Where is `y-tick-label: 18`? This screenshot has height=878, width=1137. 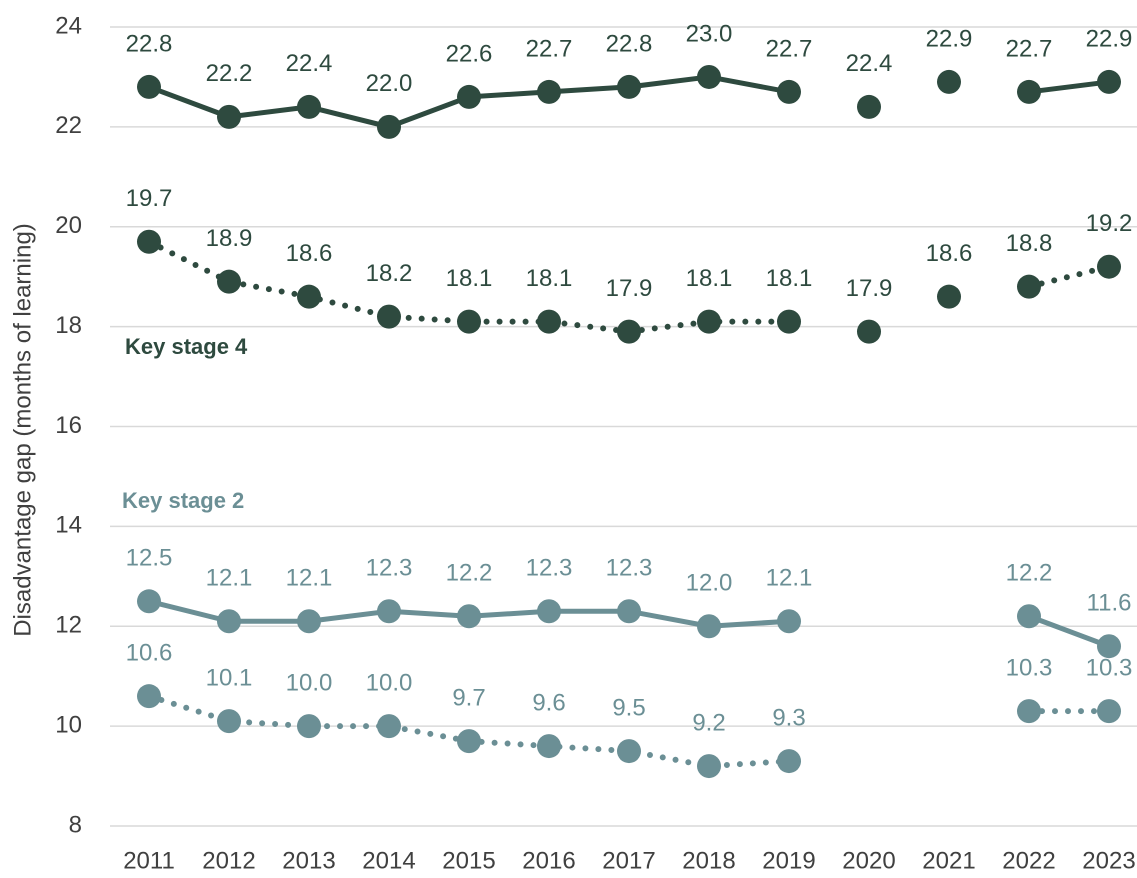
y-tick-label: 18 is located at coordinates (68, 325).